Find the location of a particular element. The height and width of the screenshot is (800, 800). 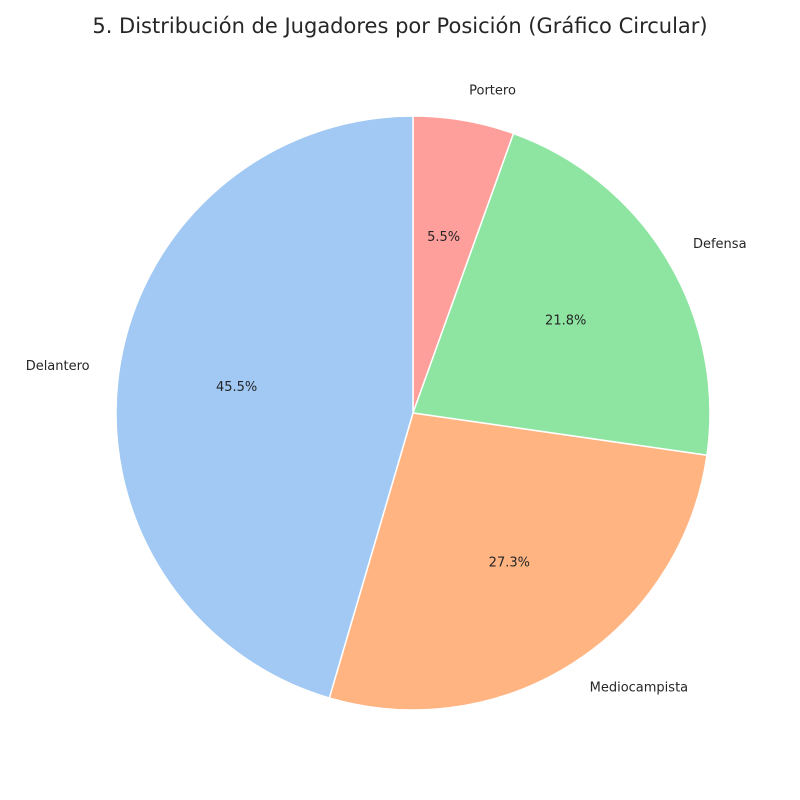

pct-label-portero: 5.5% is located at coordinates (443, 237).